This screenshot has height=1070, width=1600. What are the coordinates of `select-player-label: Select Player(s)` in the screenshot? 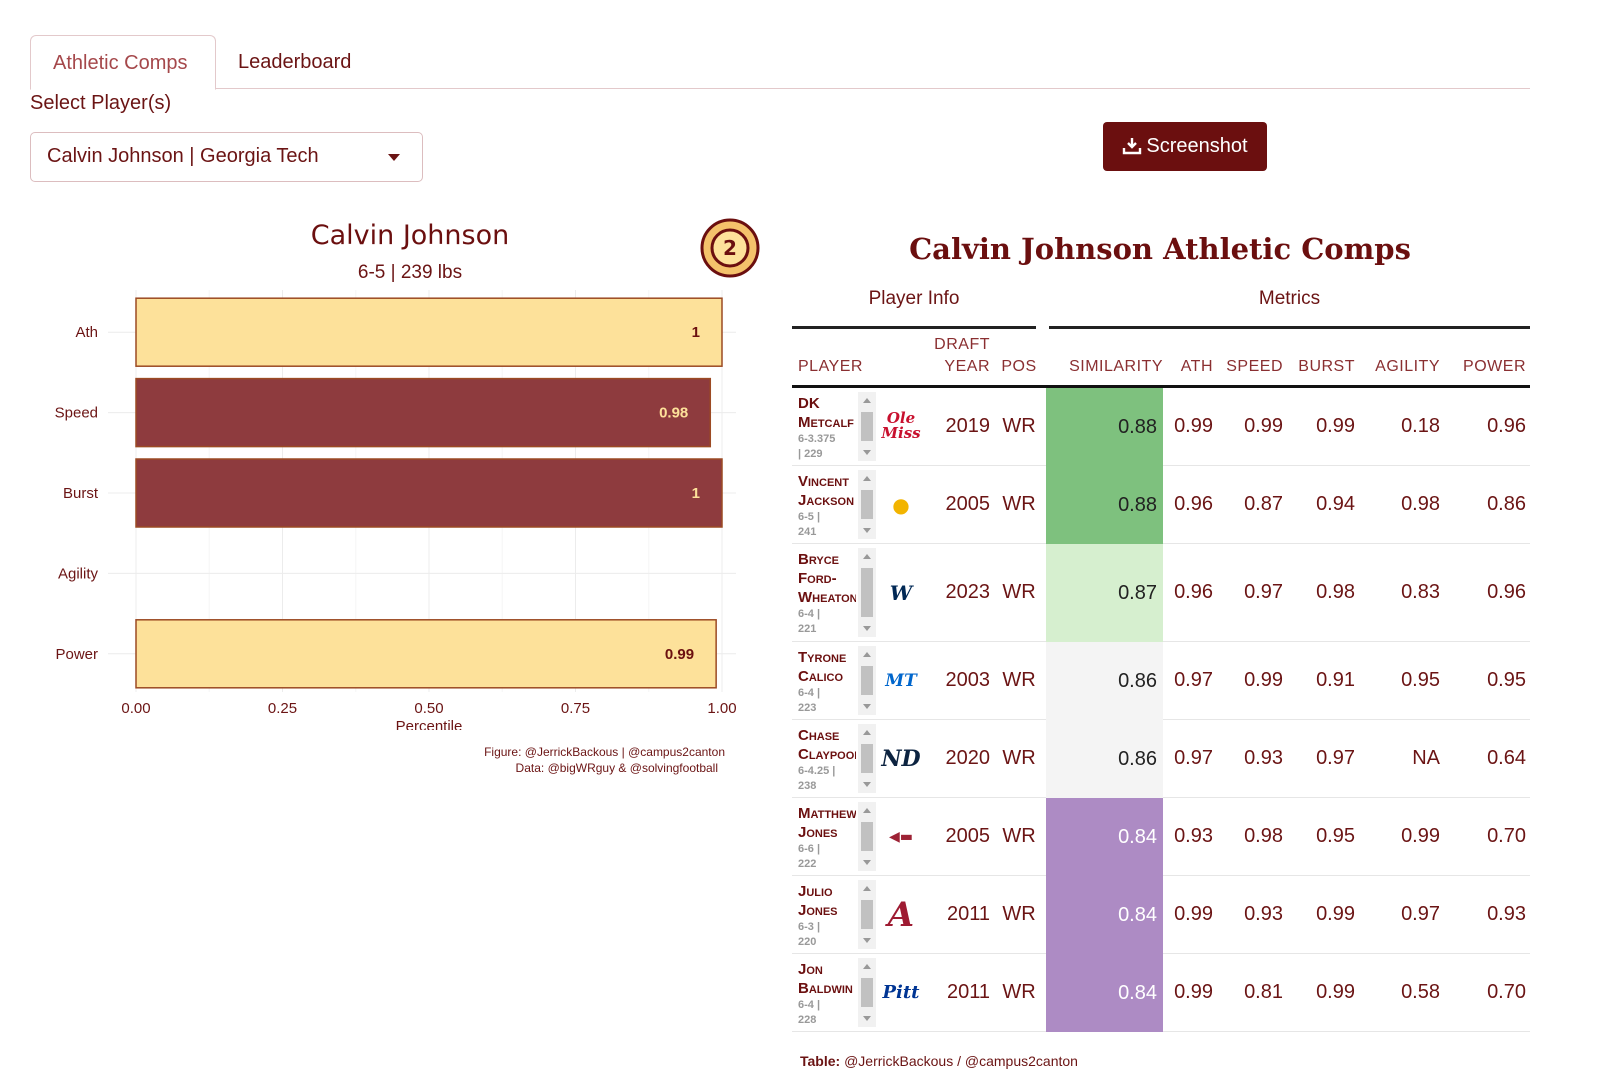 It's located at (101, 103).